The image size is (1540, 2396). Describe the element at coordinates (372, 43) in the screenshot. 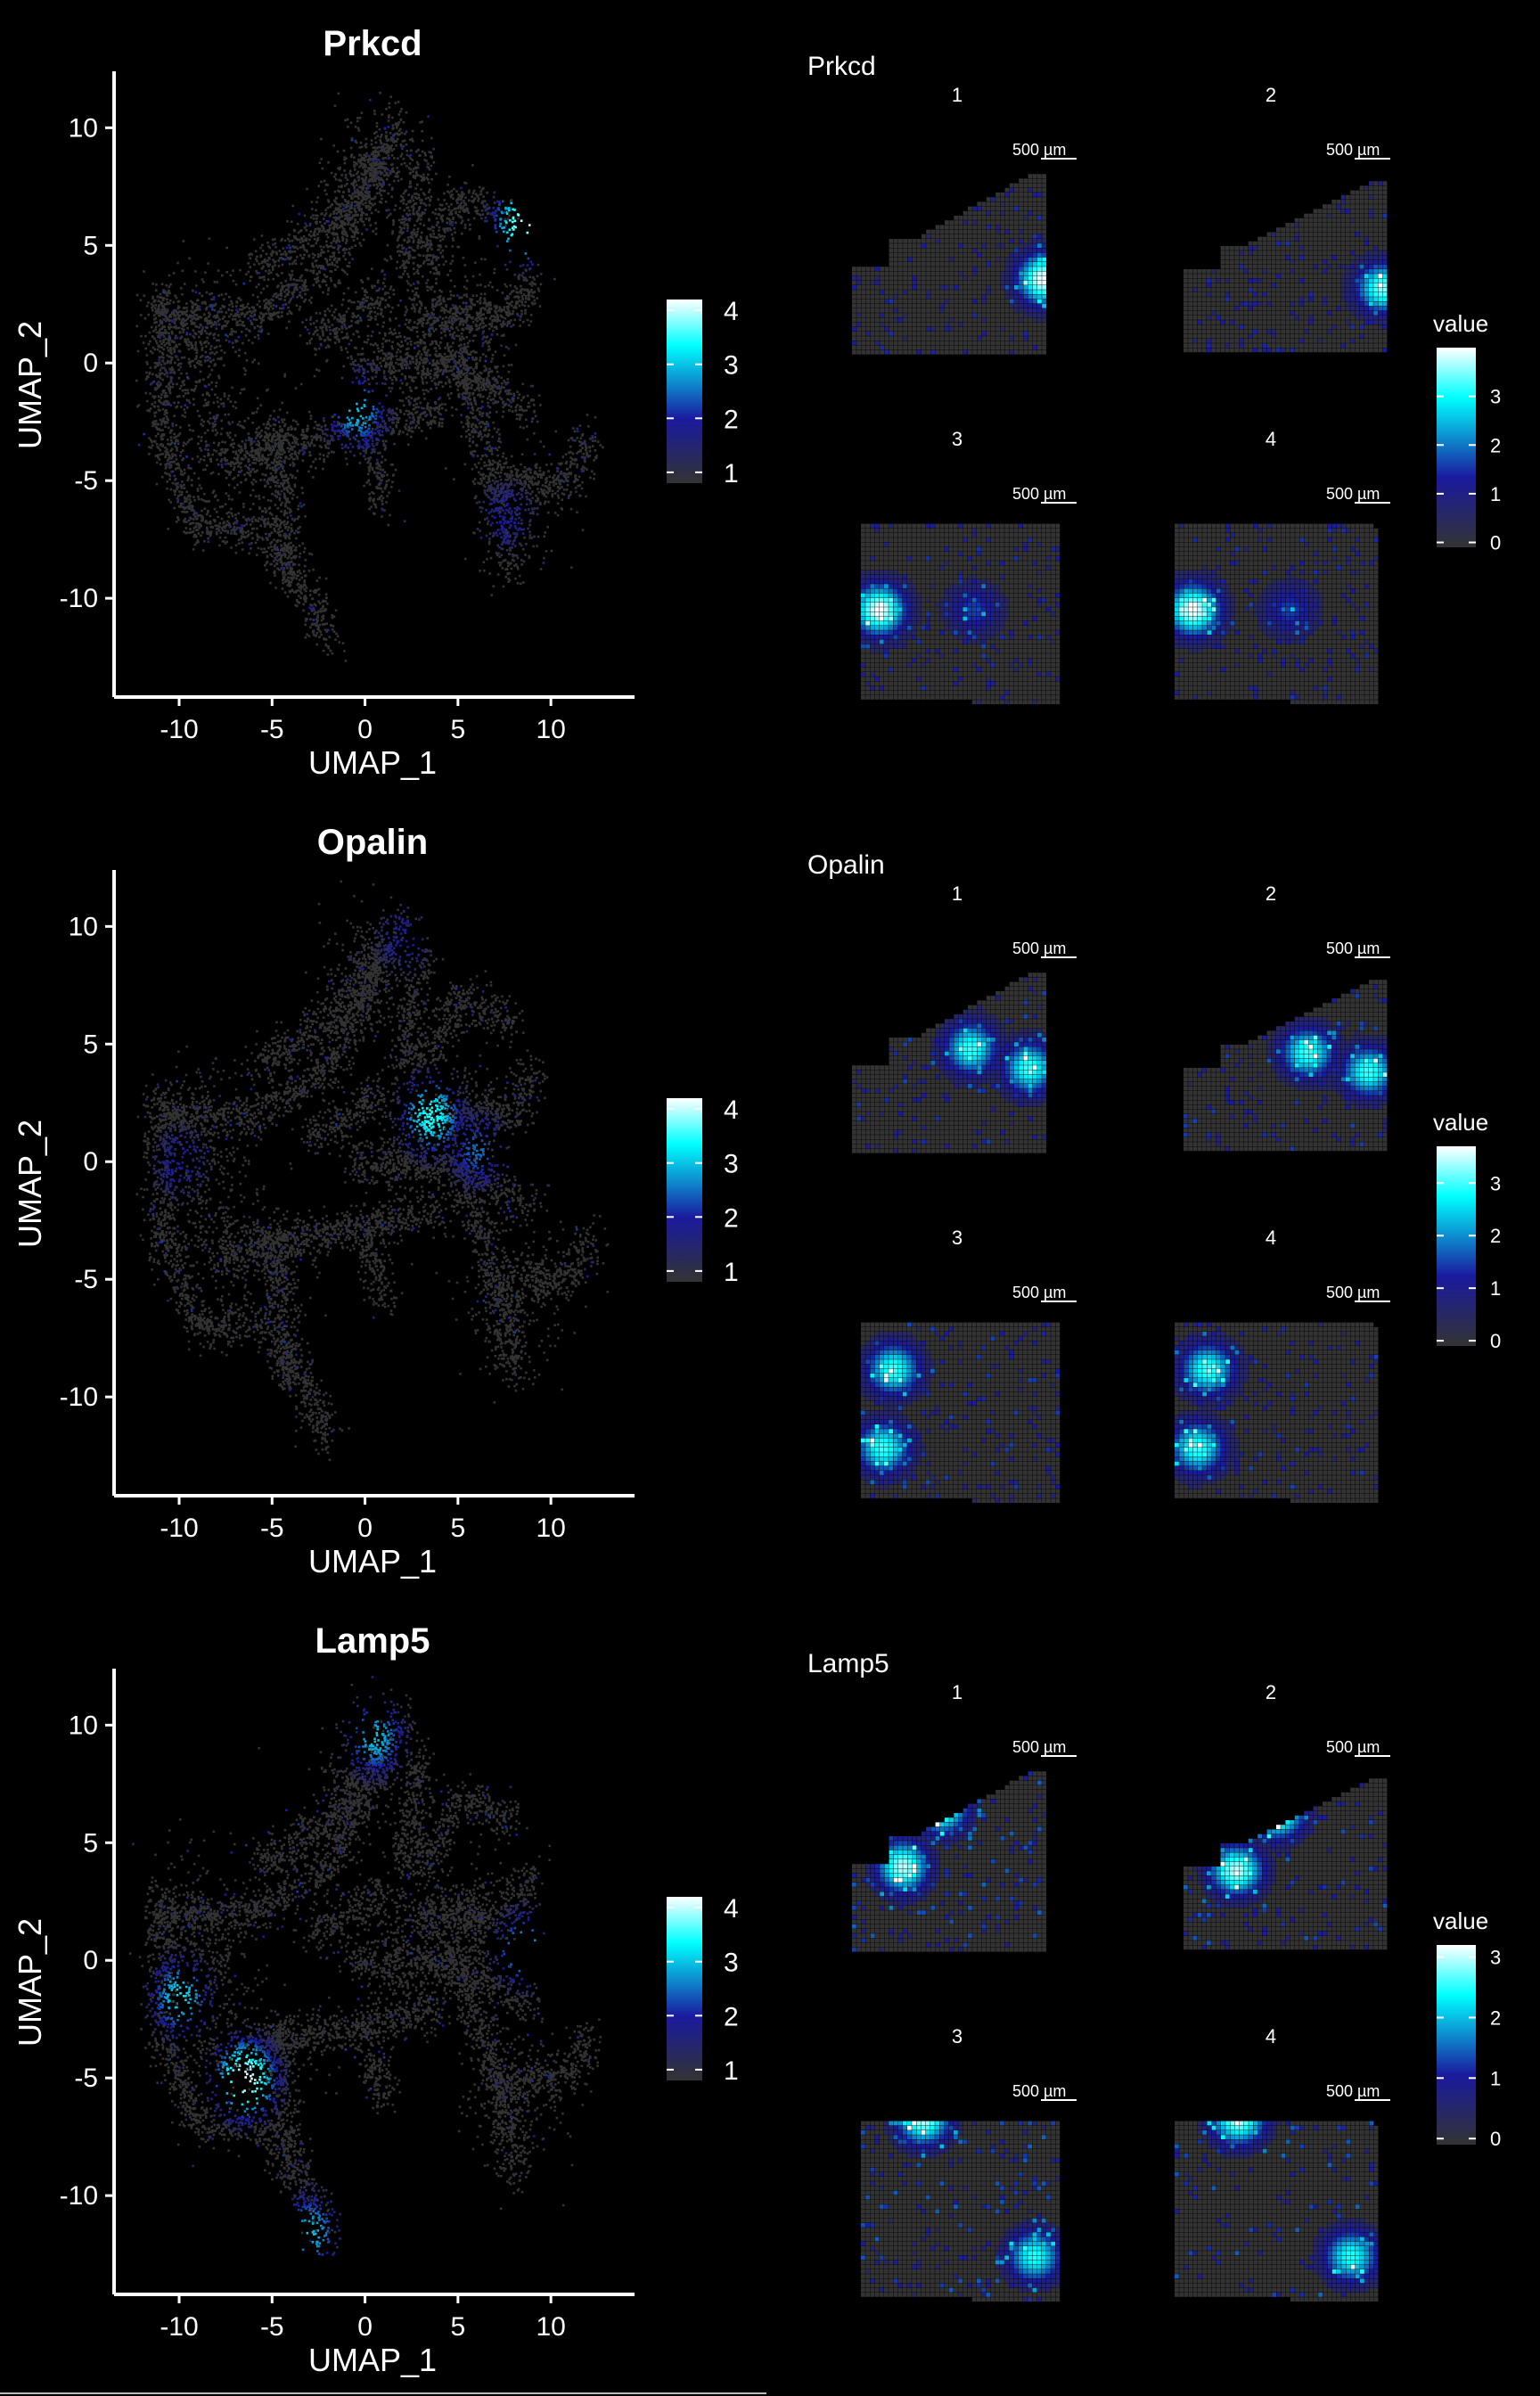

I see `umap-title: Prkcd` at that location.